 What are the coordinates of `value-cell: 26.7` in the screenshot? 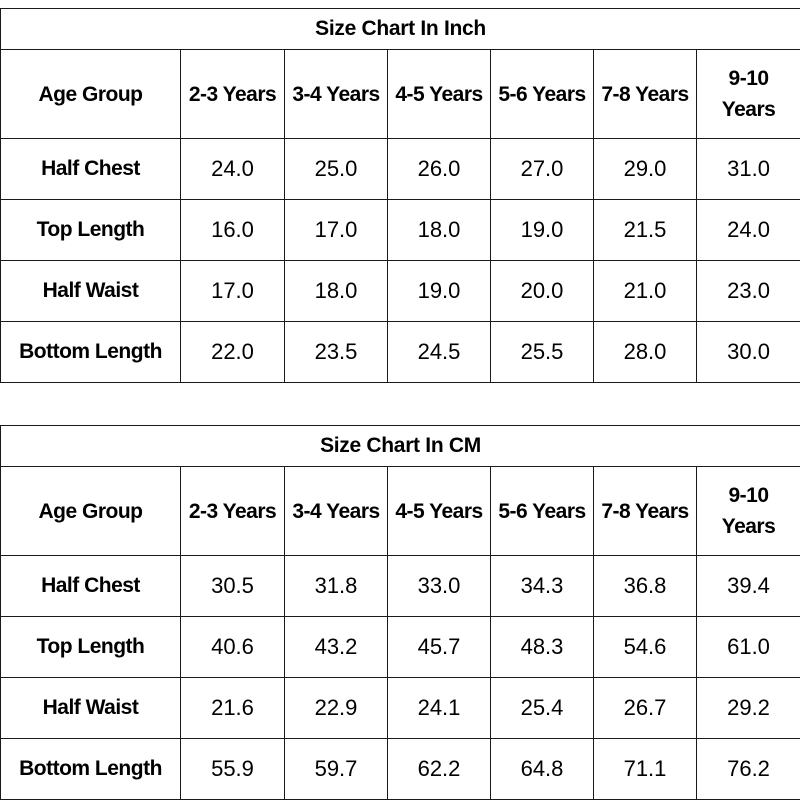 It's located at (645, 708).